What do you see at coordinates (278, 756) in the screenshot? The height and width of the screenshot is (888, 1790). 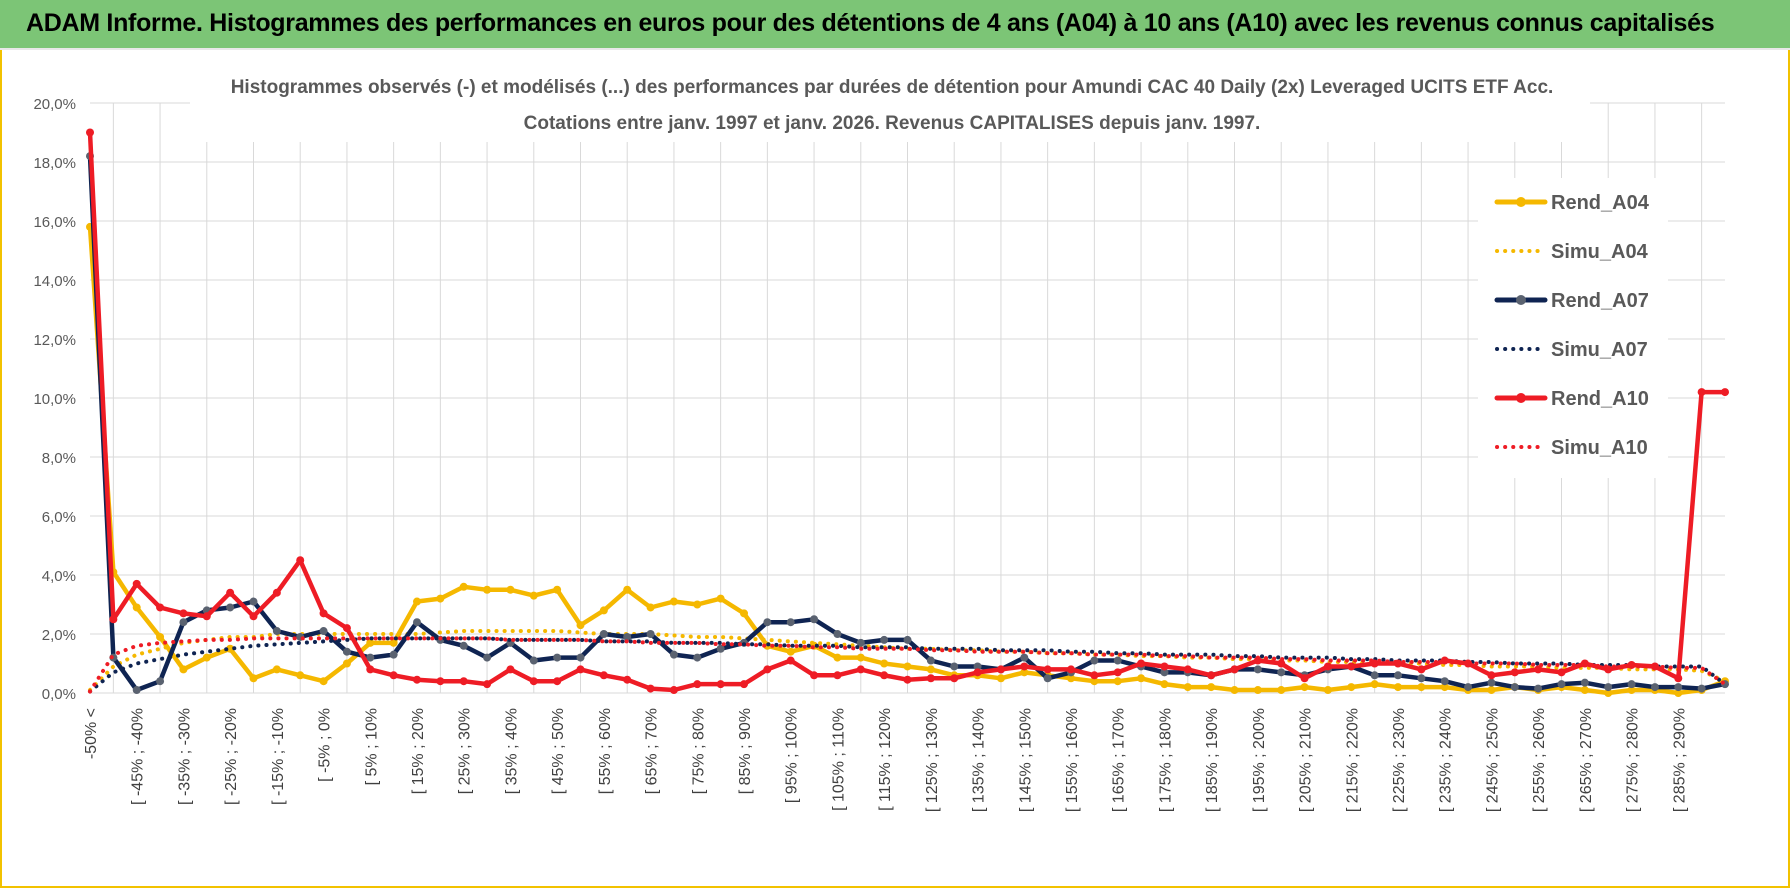 I see `x-tick-label: [ -15% ; -10%` at bounding box center [278, 756].